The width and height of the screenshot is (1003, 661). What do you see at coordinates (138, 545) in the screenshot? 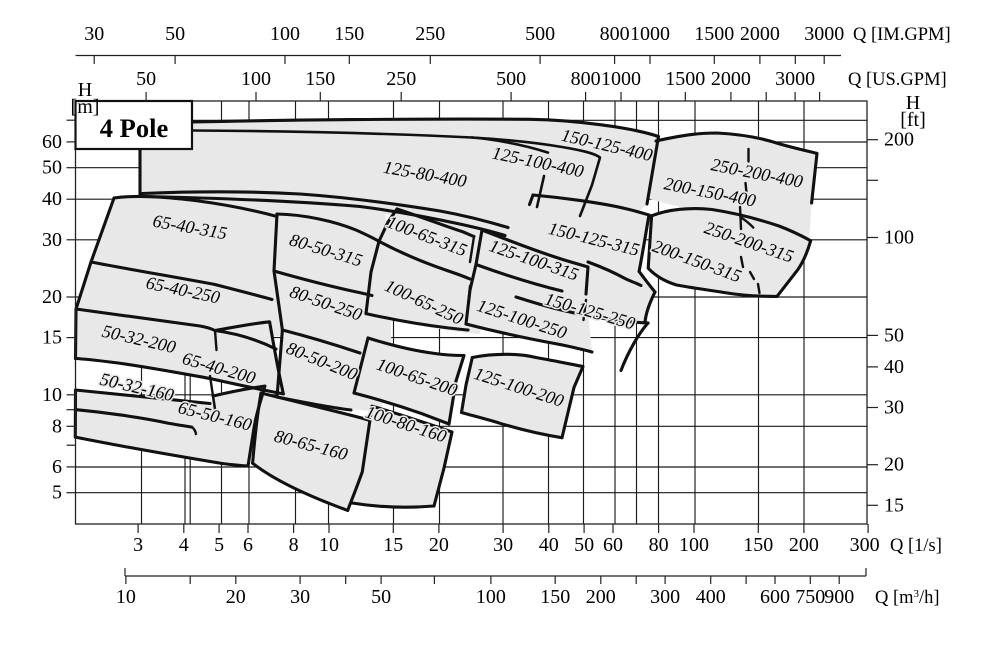
I see `svg-text: 3` at bounding box center [138, 545].